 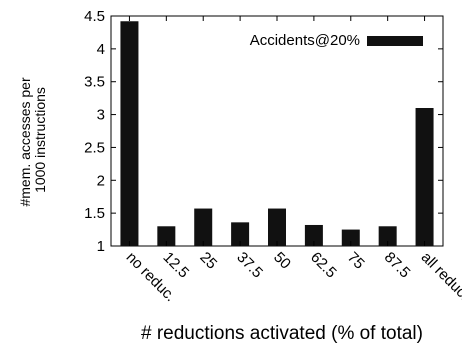 I want to click on x-axis-title: # reductions activated (% of total), so click(x=282, y=333).